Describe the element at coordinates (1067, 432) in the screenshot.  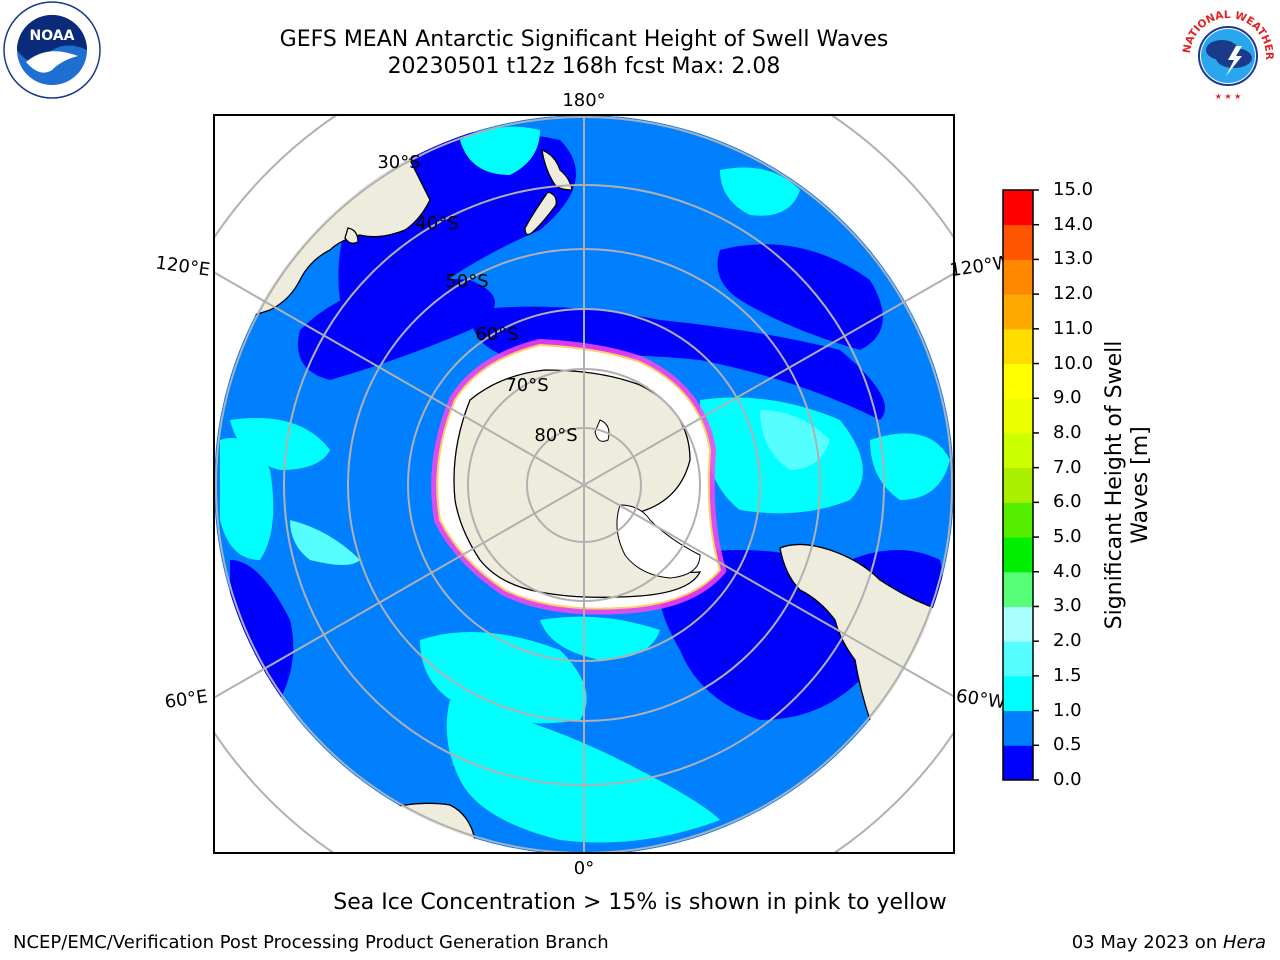
I see `colorbar-tick-label: 8.0` at that location.